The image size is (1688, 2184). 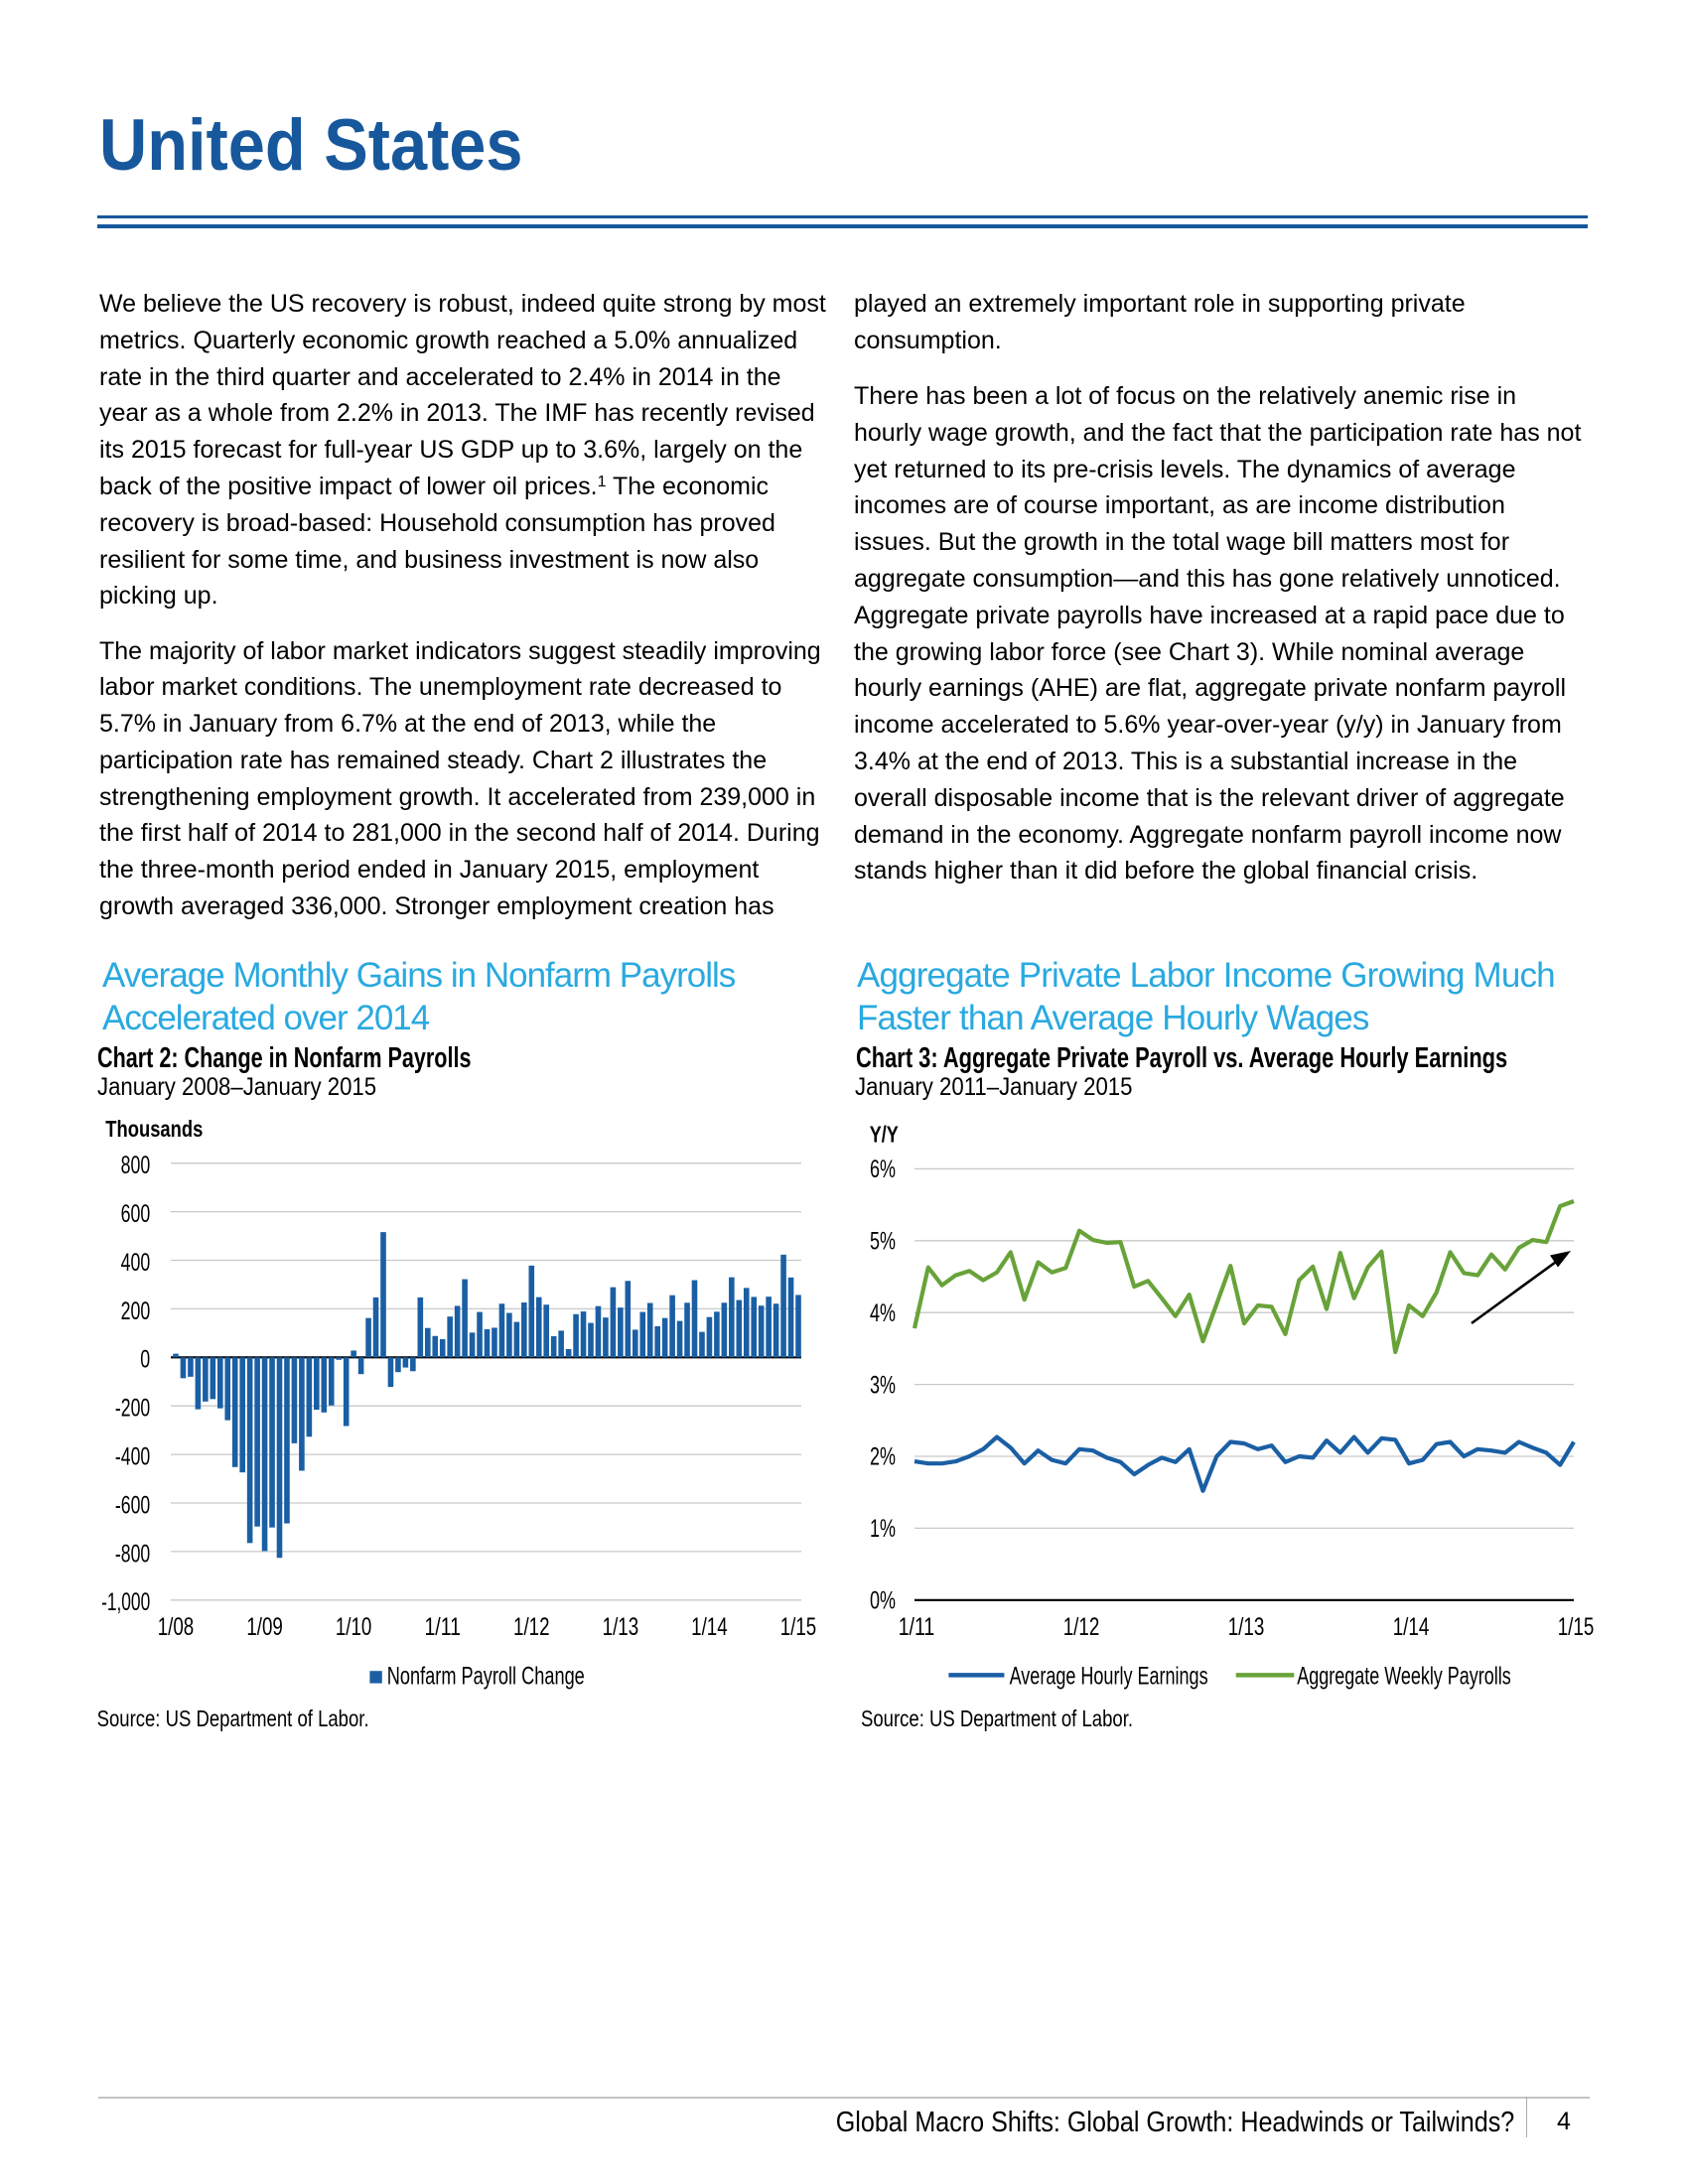 I want to click on svg-text: -600, so click(x=132, y=1505).